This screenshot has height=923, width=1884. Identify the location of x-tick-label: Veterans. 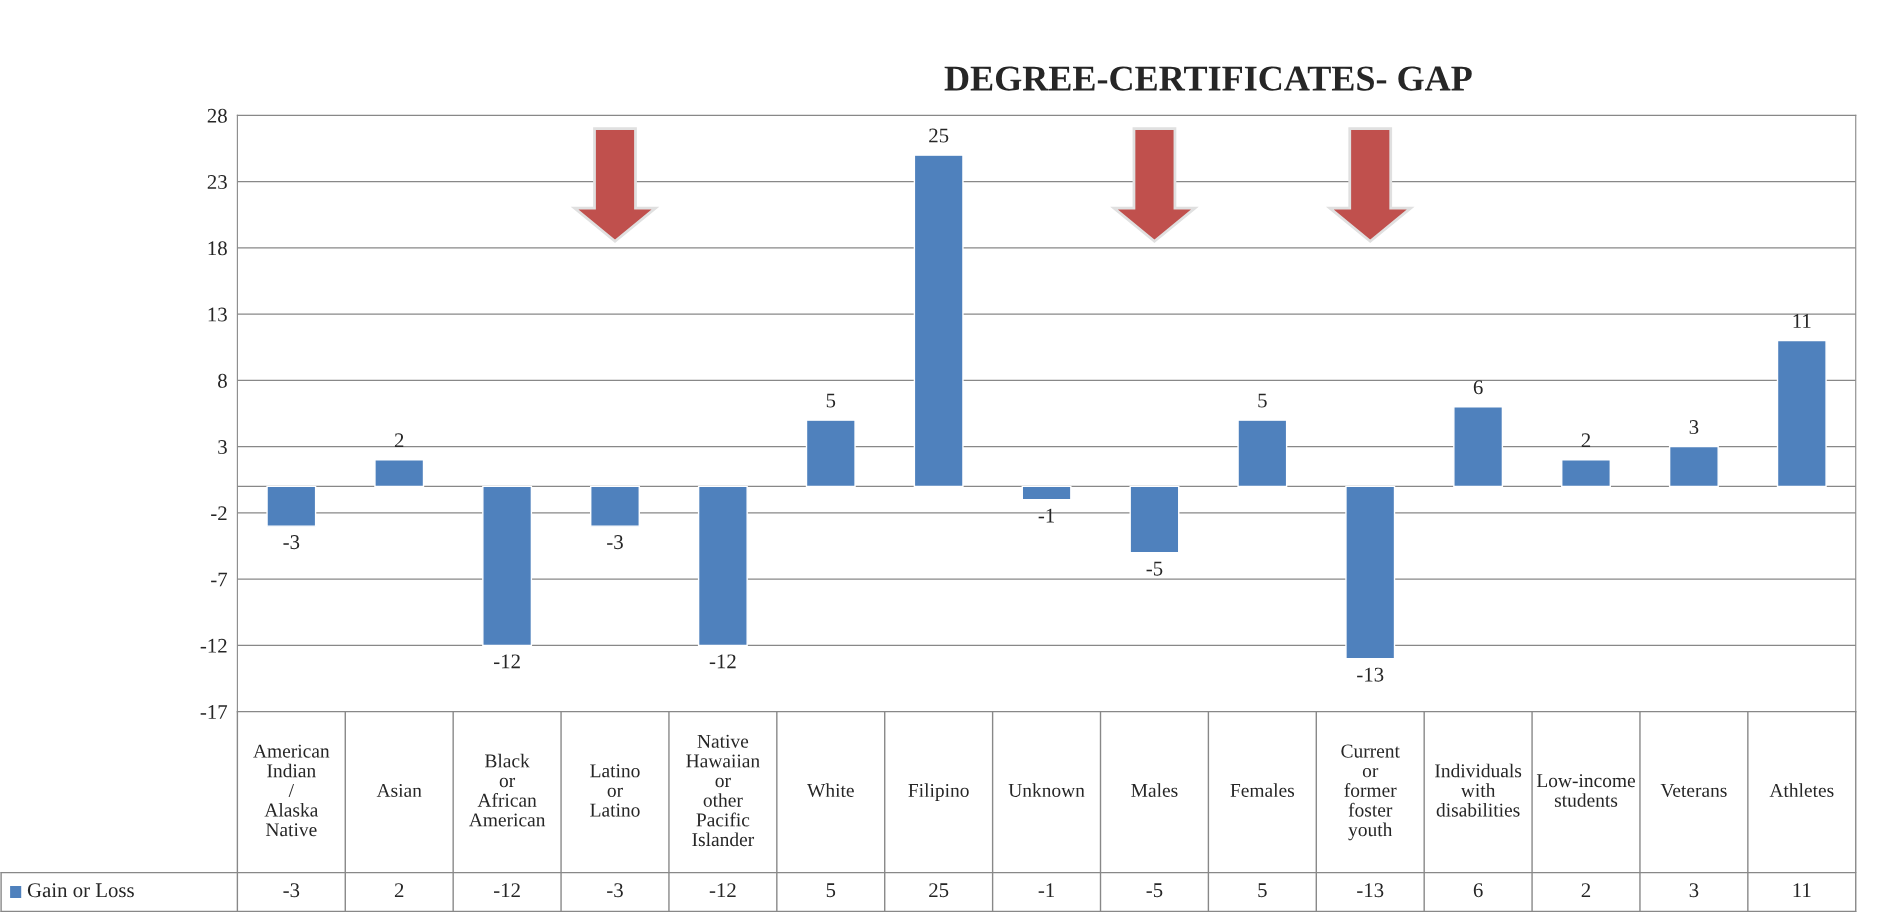
(1693, 791).